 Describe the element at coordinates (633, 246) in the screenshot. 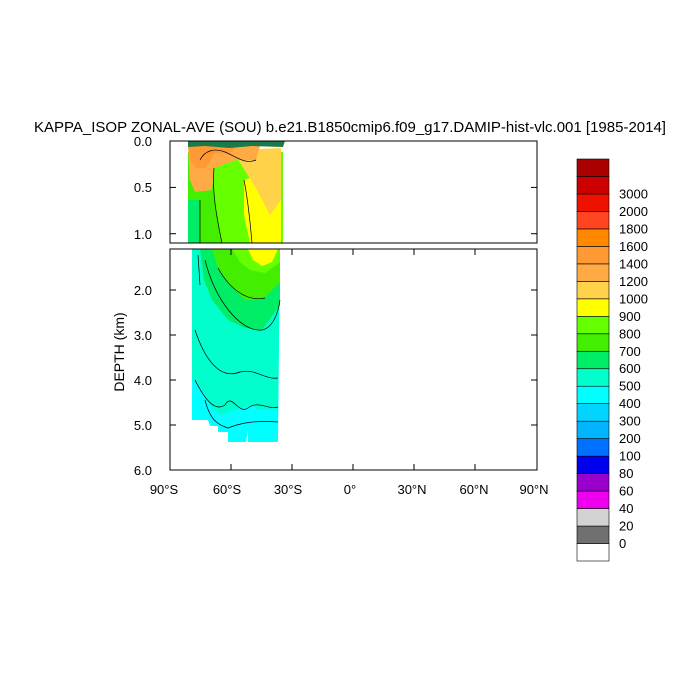

I see `colorbar-label: 1600` at that location.